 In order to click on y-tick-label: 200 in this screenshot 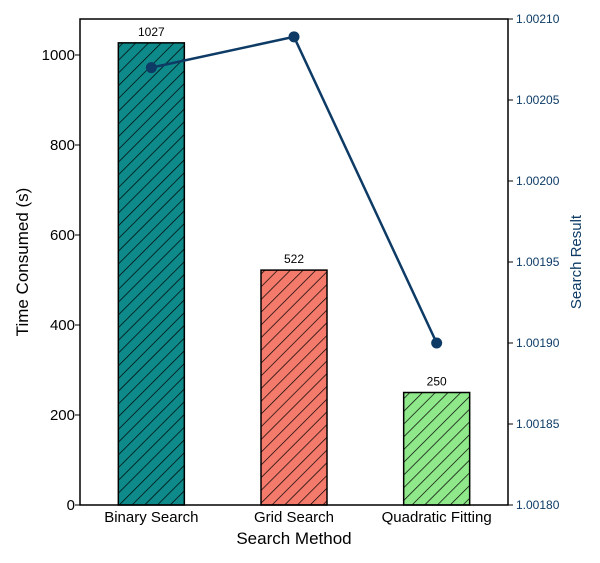, I will do `click(62, 415)`.